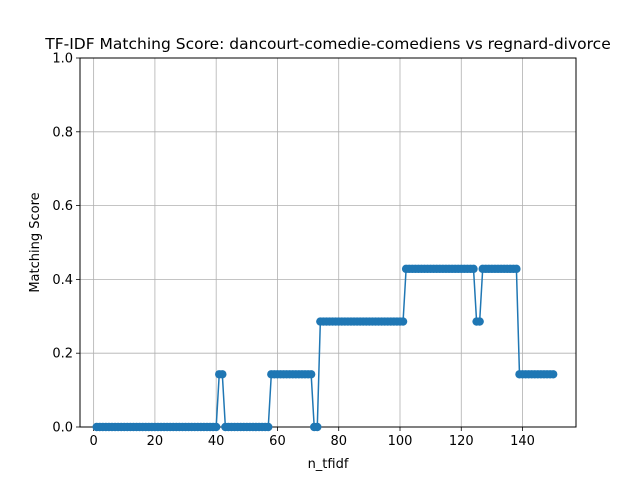 This screenshot has width=640, height=480. What do you see at coordinates (62, 428) in the screenshot?
I see `y-tick-label: 0.0` at bounding box center [62, 428].